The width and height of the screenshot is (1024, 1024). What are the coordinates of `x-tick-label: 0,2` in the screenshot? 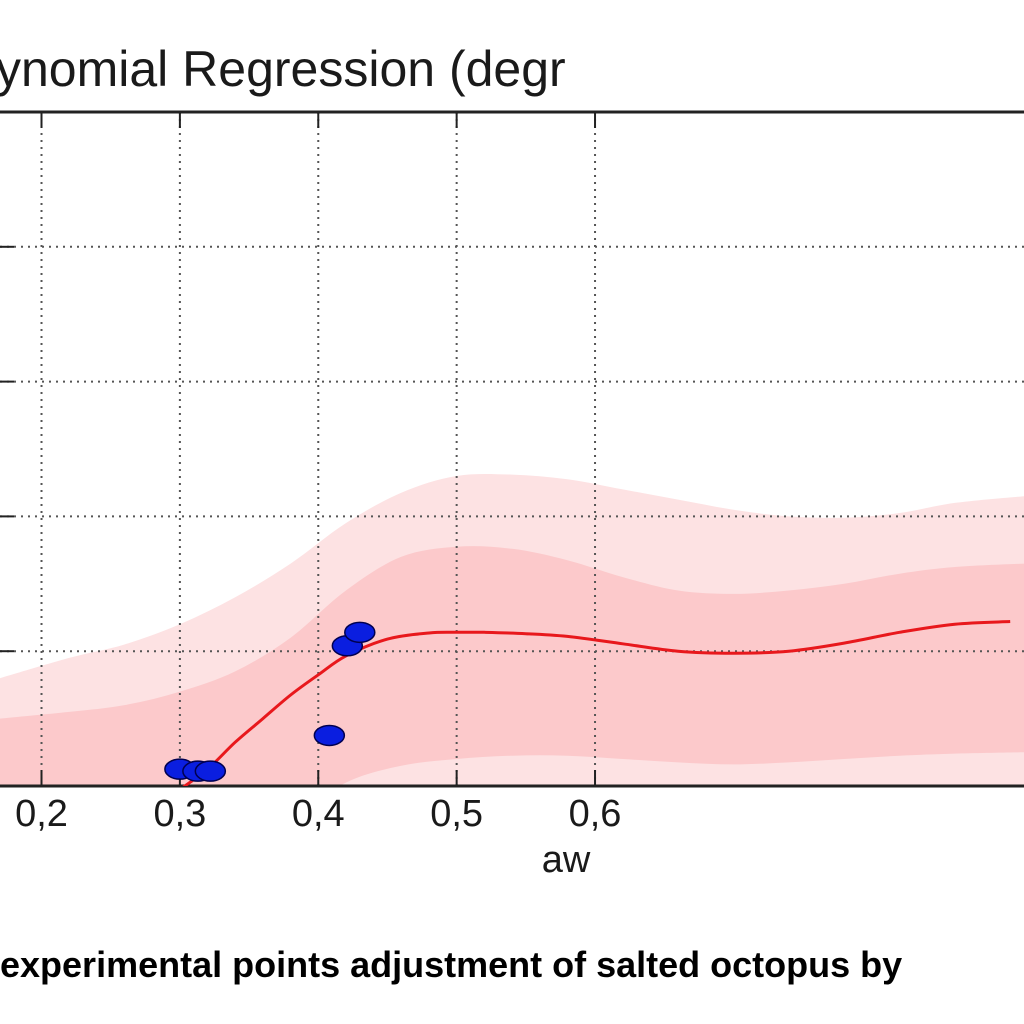 It's located at (41, 814).